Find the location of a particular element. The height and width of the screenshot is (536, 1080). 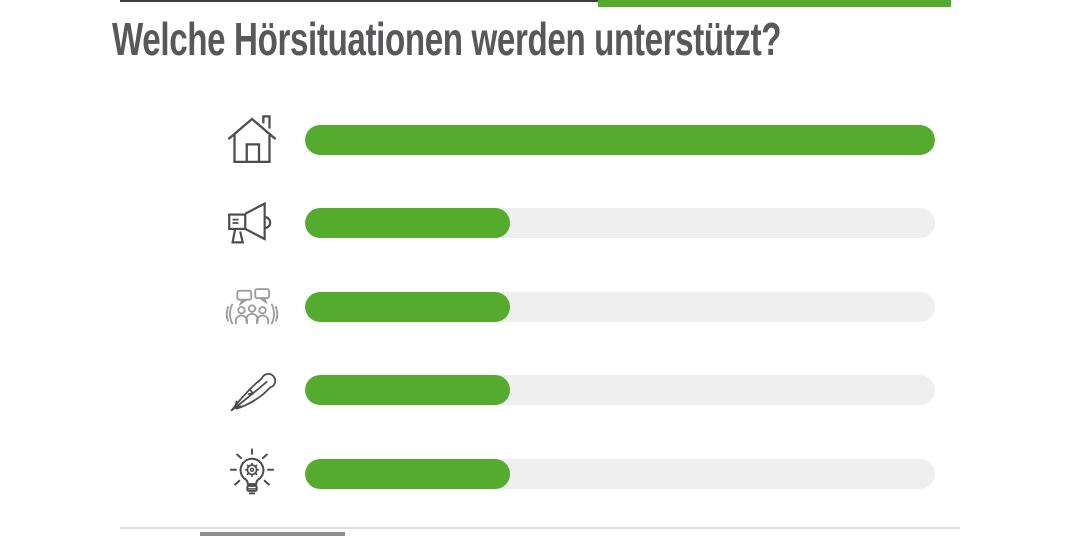

chart-row-feather is located at coordinates (540, 390).